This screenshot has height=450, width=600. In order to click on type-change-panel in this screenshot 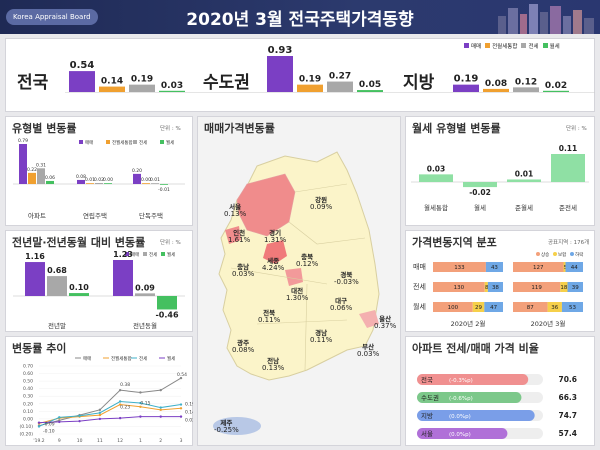, I will do `click(99, 171)`.